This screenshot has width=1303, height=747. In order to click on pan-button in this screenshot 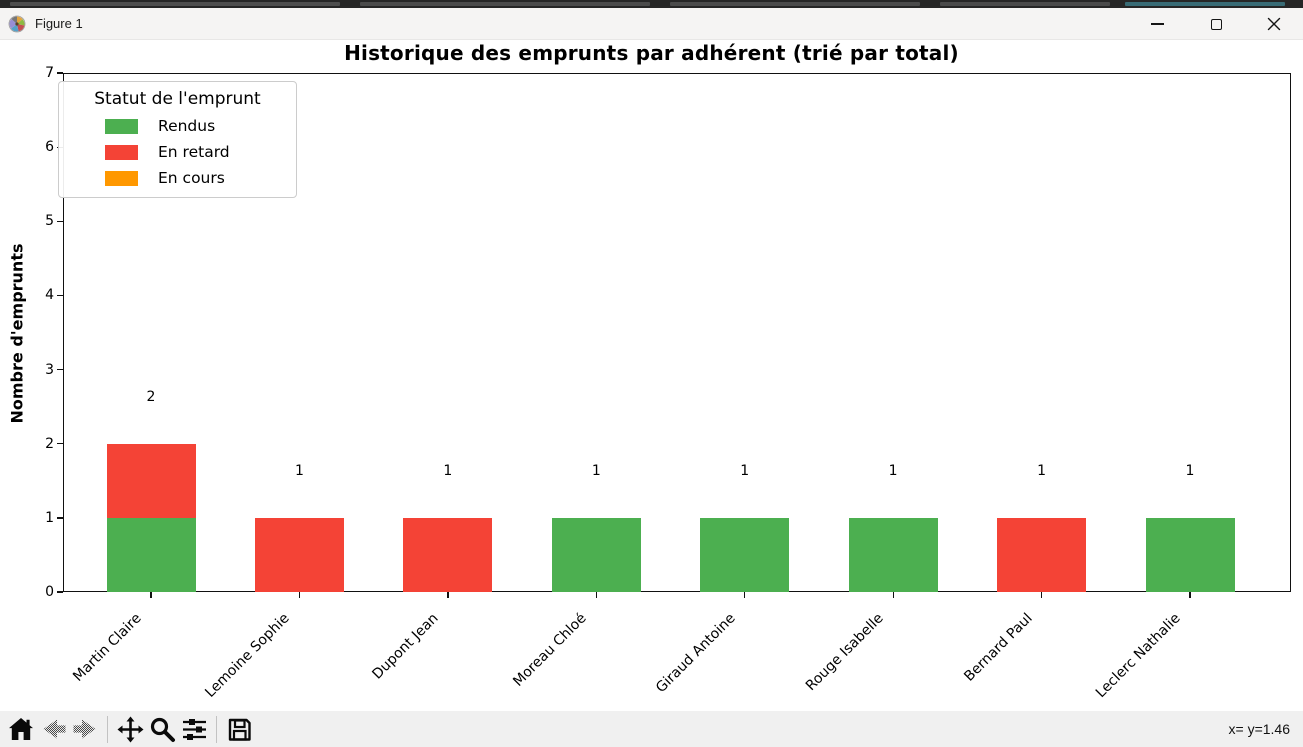, I will do `click(130, 729)`.